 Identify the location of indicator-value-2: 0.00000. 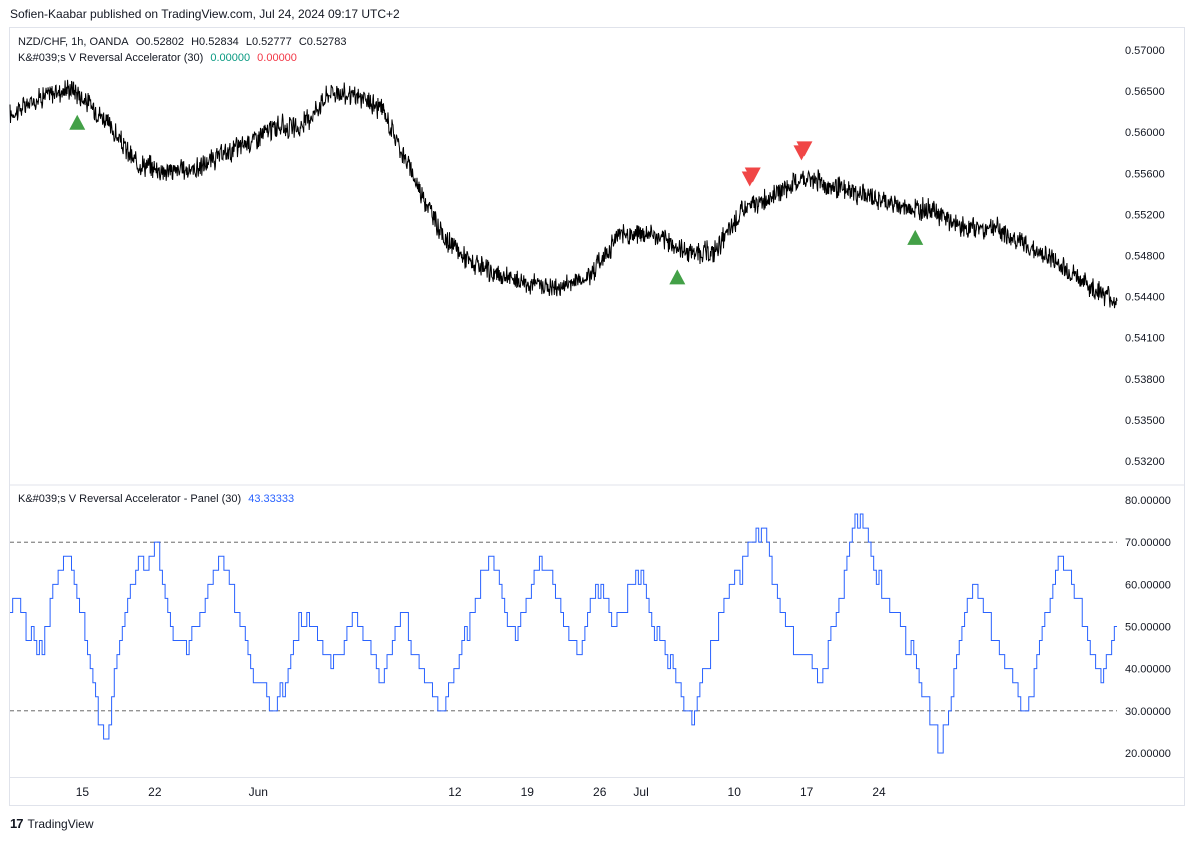
(277, 58).